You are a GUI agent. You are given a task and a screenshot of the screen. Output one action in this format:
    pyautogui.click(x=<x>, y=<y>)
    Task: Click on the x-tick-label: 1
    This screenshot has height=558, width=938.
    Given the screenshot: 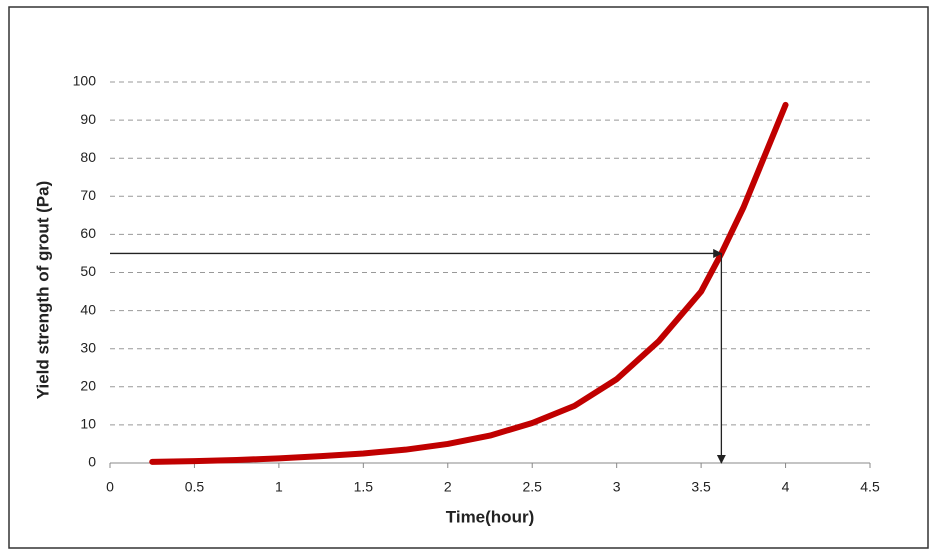 What is the action you would take?
    pyautogui.click(x=279, y=487)
    